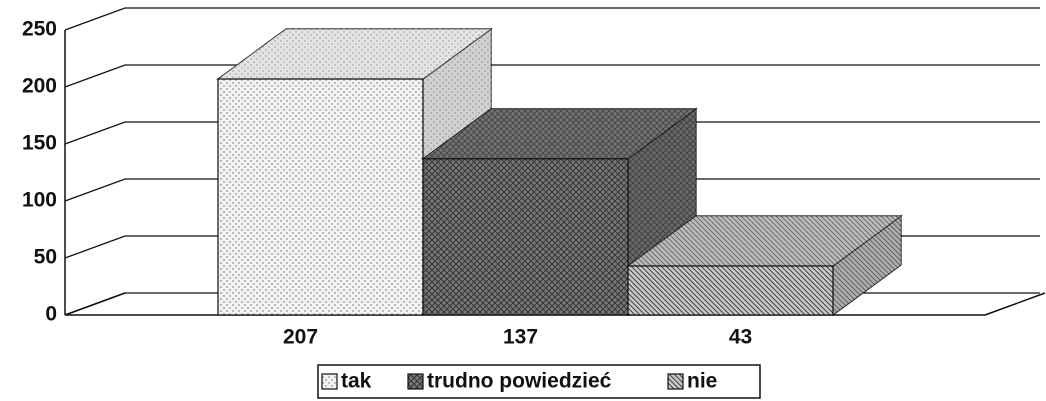 The image size is (1046, 401). I want to click on y-tick-label: 250, so click(39, 29).